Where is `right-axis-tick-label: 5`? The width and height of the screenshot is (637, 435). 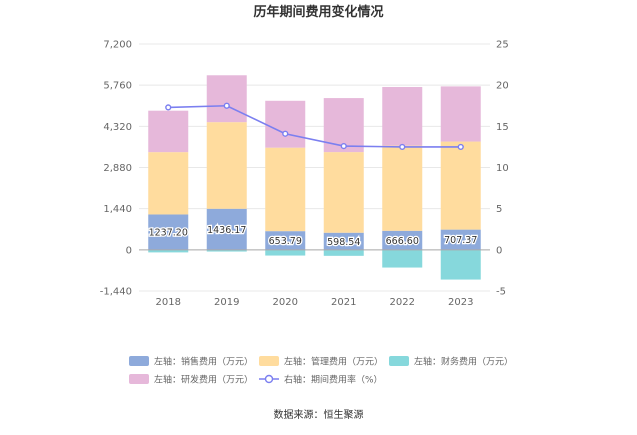
right-axis-tick-label: 5 is located at coordinates (499, 209).